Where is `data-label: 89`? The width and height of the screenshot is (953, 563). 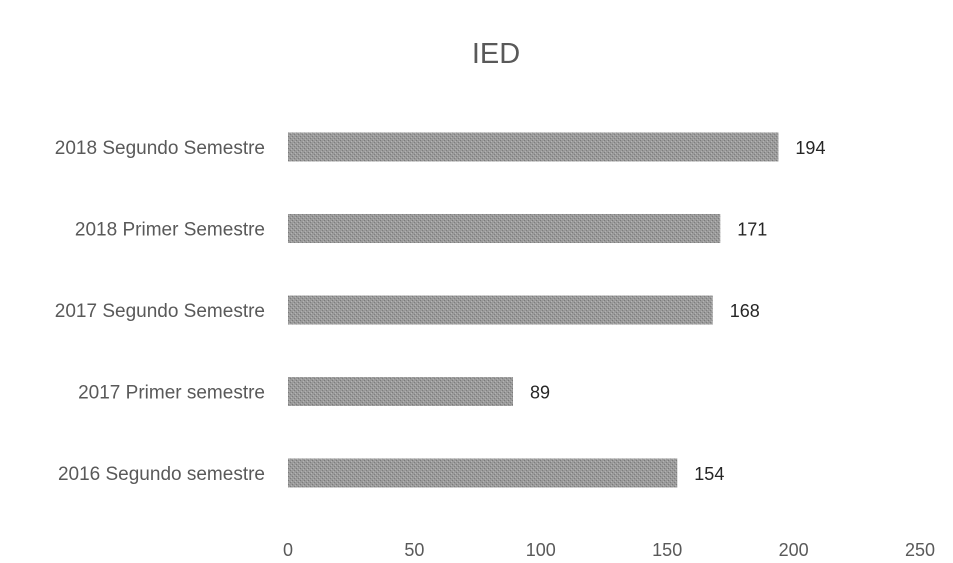 data-label: 89 is located at coordinates (540, 393).